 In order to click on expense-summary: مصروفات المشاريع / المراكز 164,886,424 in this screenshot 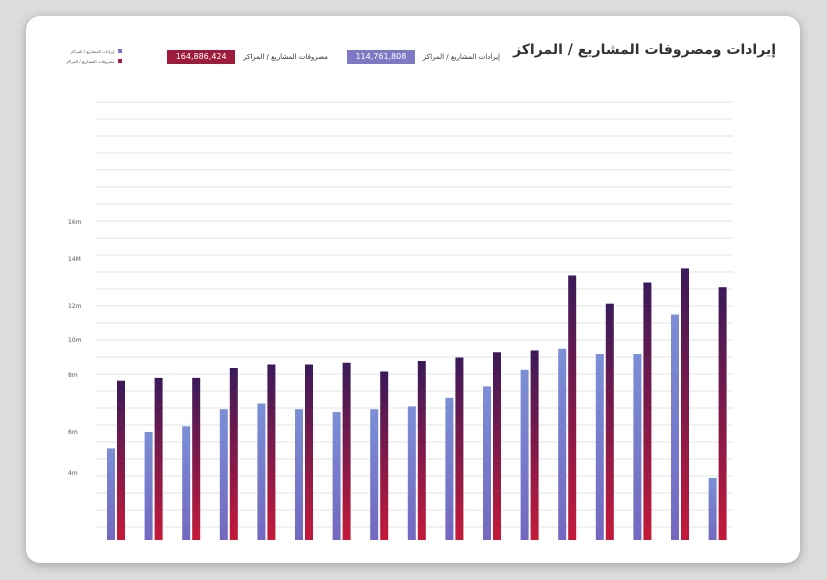, I will do `click(247, 57)`.